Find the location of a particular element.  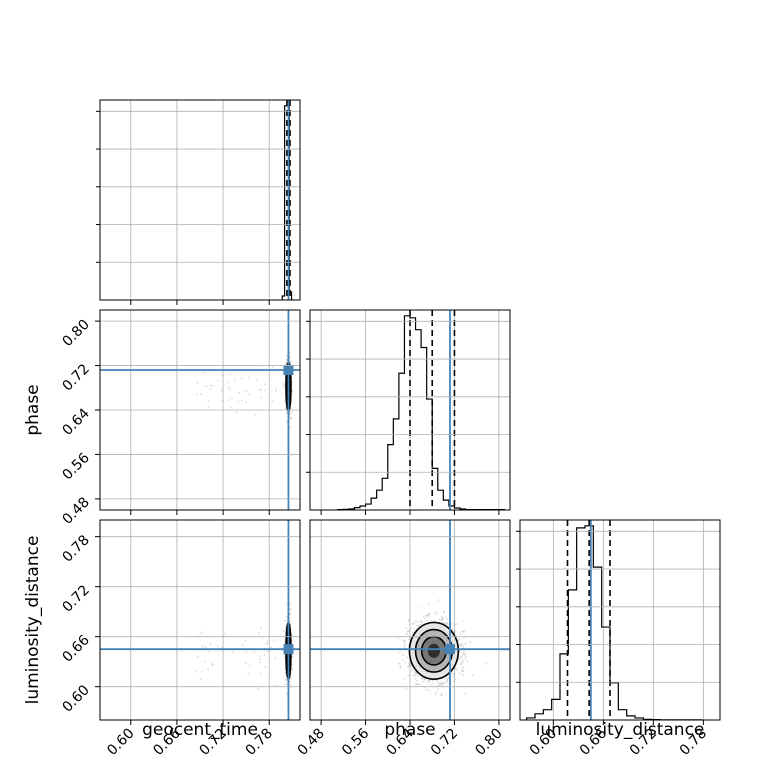

x-axis-label-phase: phase is located at coordinates (409, 730).